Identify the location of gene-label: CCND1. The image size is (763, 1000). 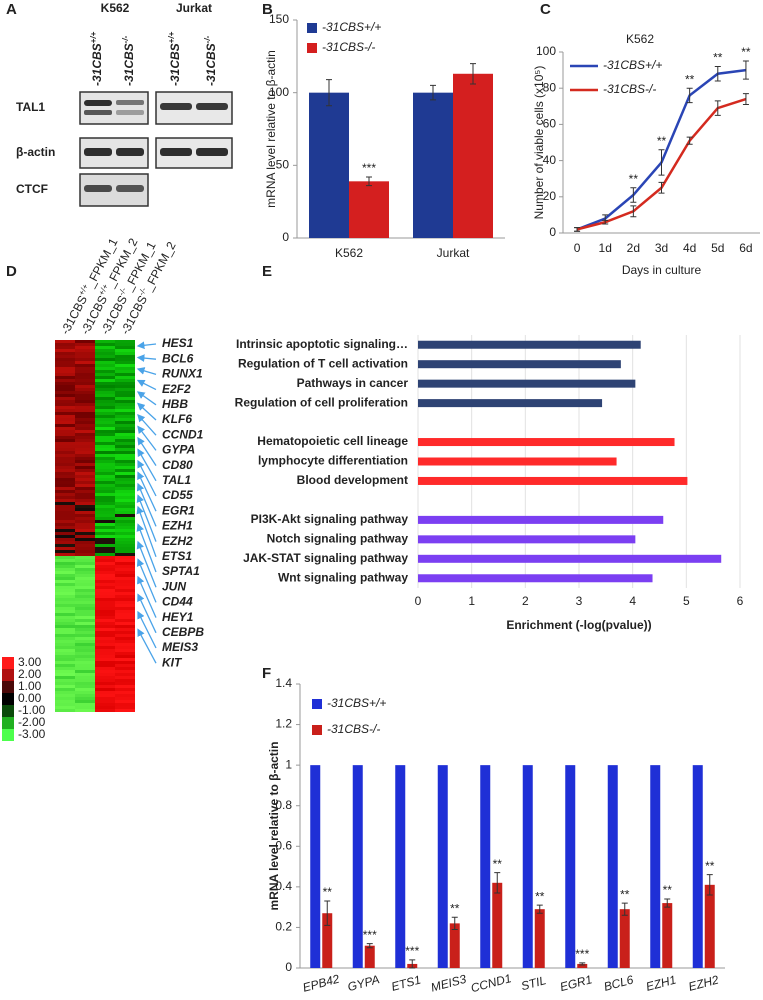
(183, 434).